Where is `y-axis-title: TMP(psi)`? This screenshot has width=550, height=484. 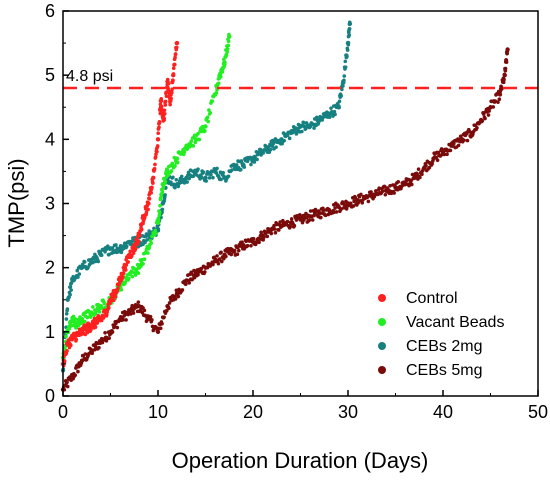
y-axis-title: TMP(psi) is located at coordinates (16, 202).